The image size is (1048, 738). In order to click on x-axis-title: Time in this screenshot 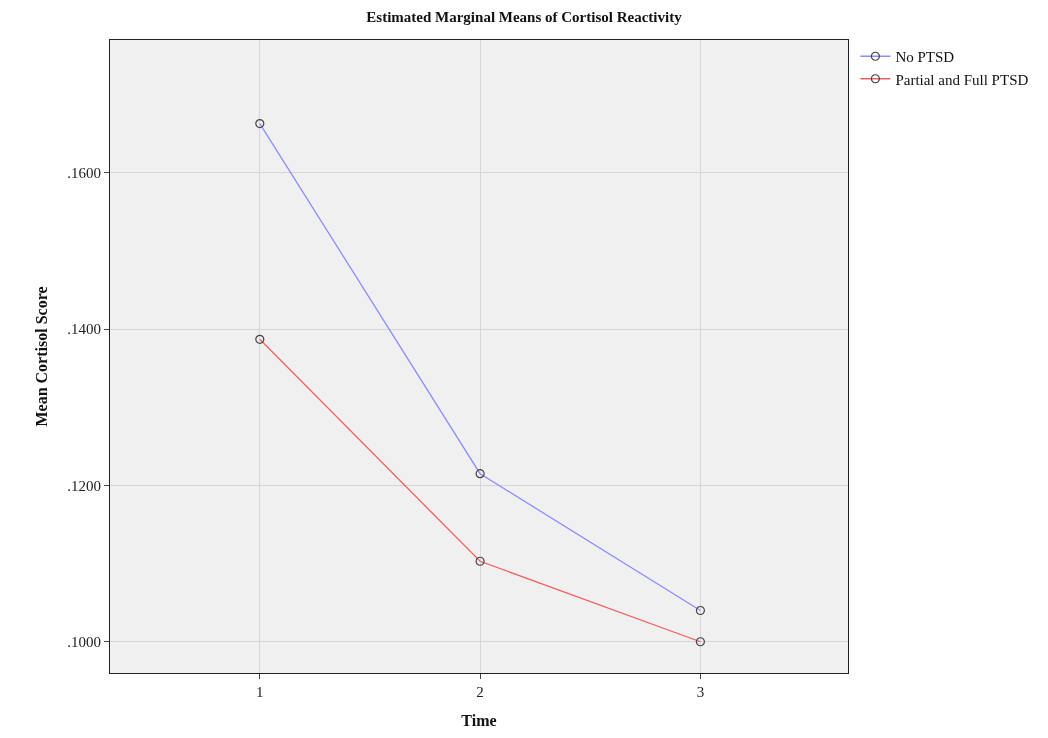, I will do `click(479, 720)`.